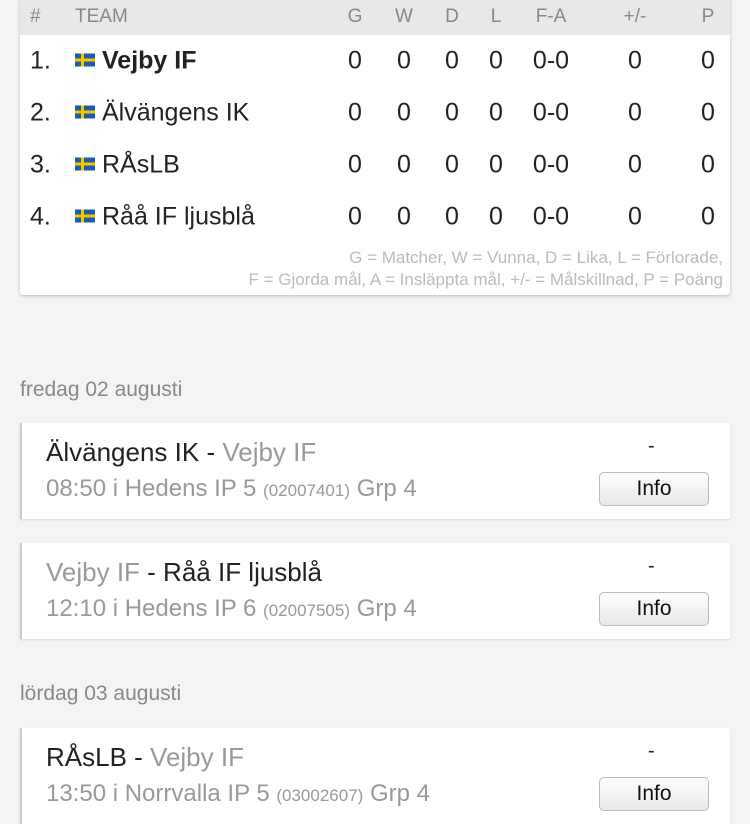 This screenshot has height=824, width=750. What do you see at coordinates (101, 693) in the screenshot?
I see `date-heading: lördag 03 augusti` at bounding box center [101, 693].